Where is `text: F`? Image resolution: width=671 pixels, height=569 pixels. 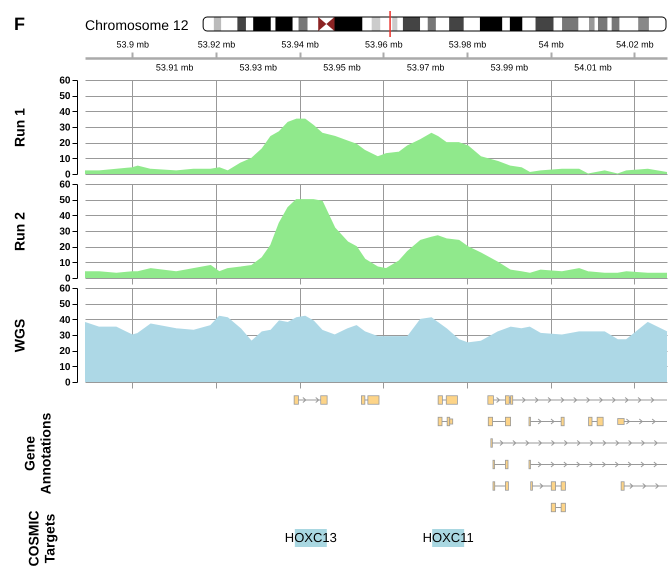 text: F is located at coordinates (19, 24).